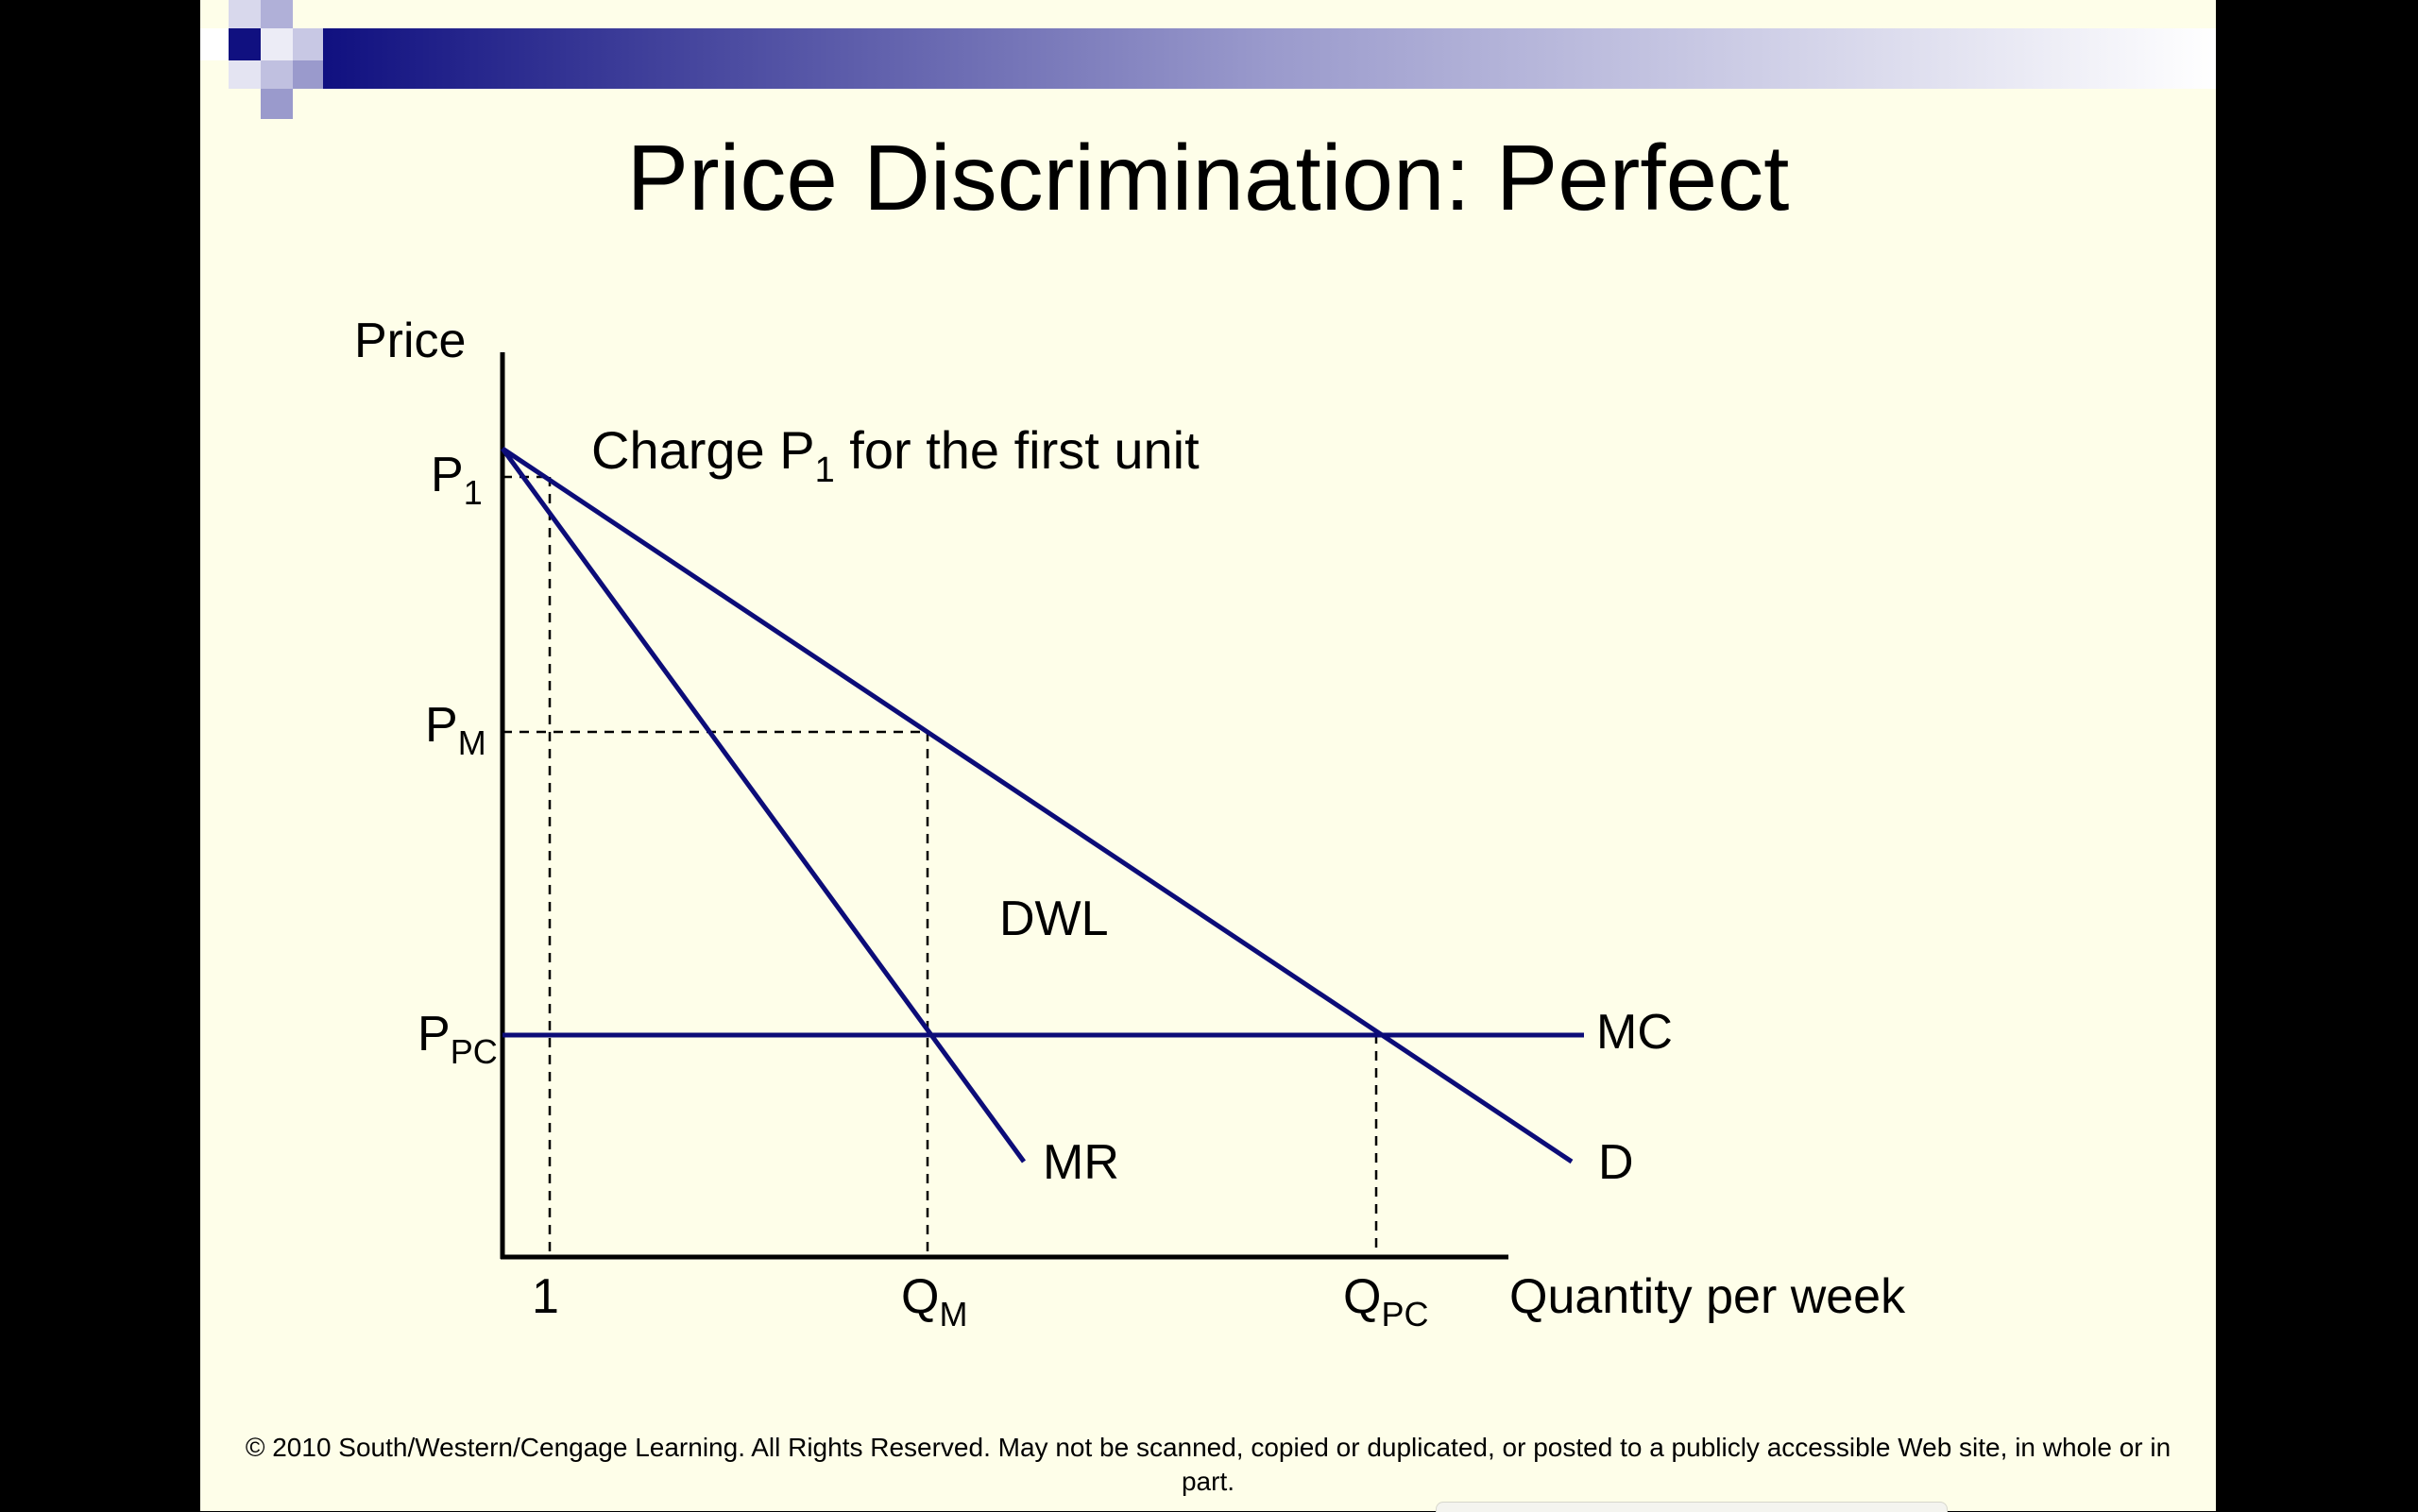 This screenshot has height=1512, width=2418. What do you see at coordinates (1634, 1032) in the screenshot?
I see `label-mc: MC` at bounding box center [1634, 1032].